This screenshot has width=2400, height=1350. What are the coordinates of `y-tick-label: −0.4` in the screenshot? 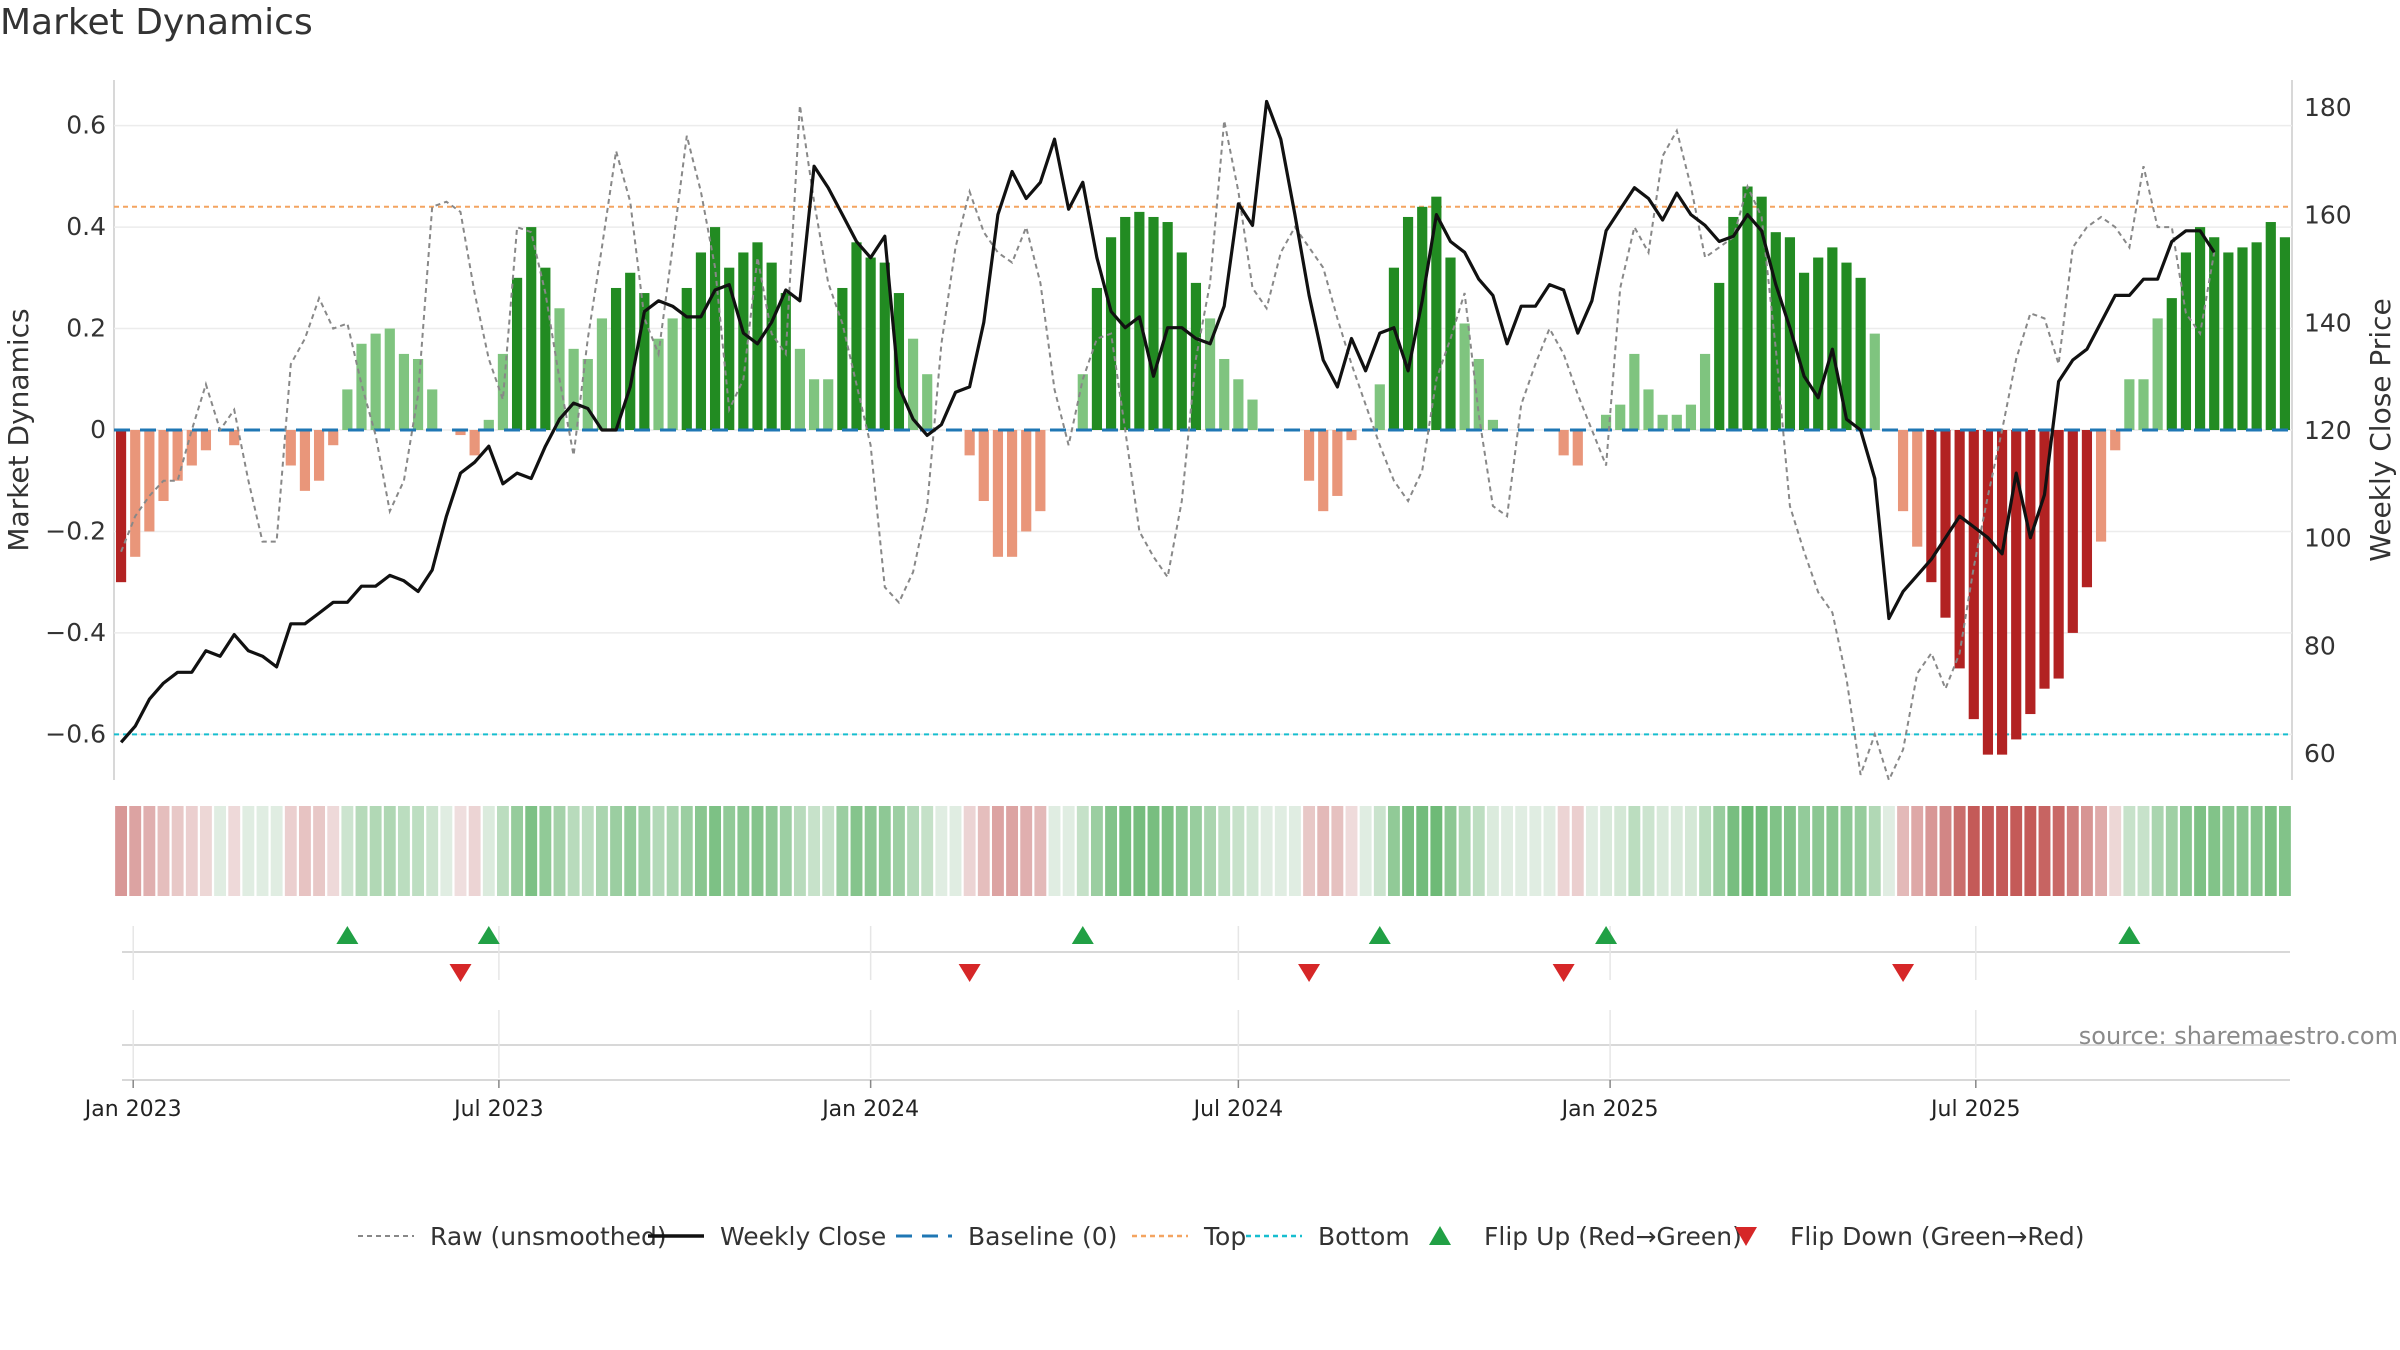 It's located at (75, 632).